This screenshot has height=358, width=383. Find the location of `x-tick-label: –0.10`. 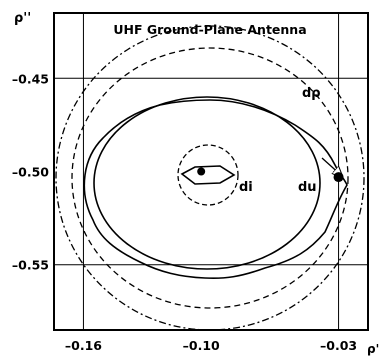

x-tick-label: –0.10 is located at coordinates (201, 345).